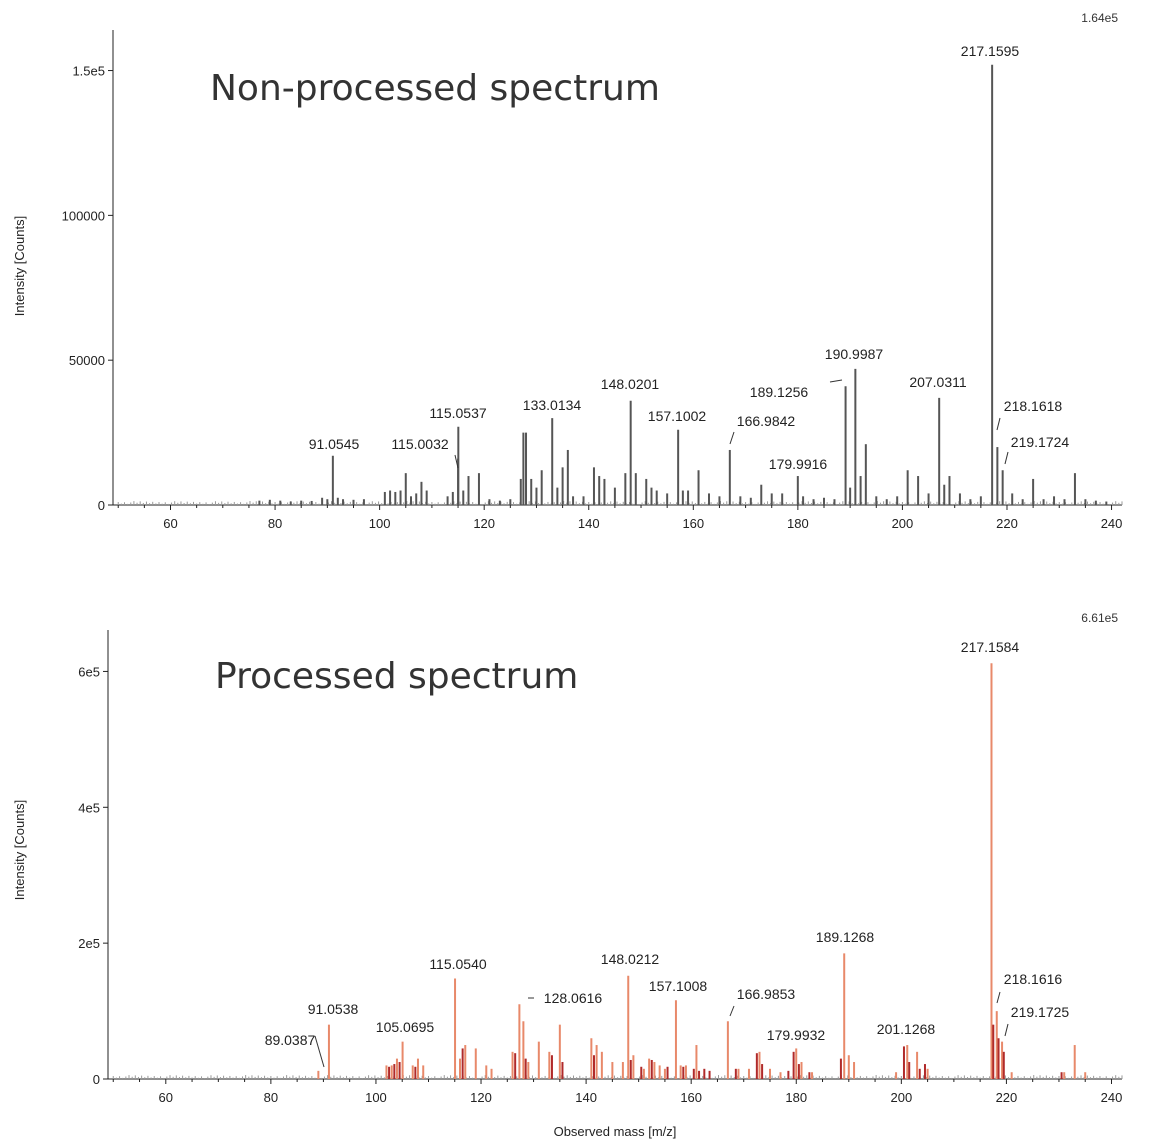  What do you see at coordinates (854, 354) in the screenshot?
I see `peak-label: 190.9987` at bounding box center [854, 354].